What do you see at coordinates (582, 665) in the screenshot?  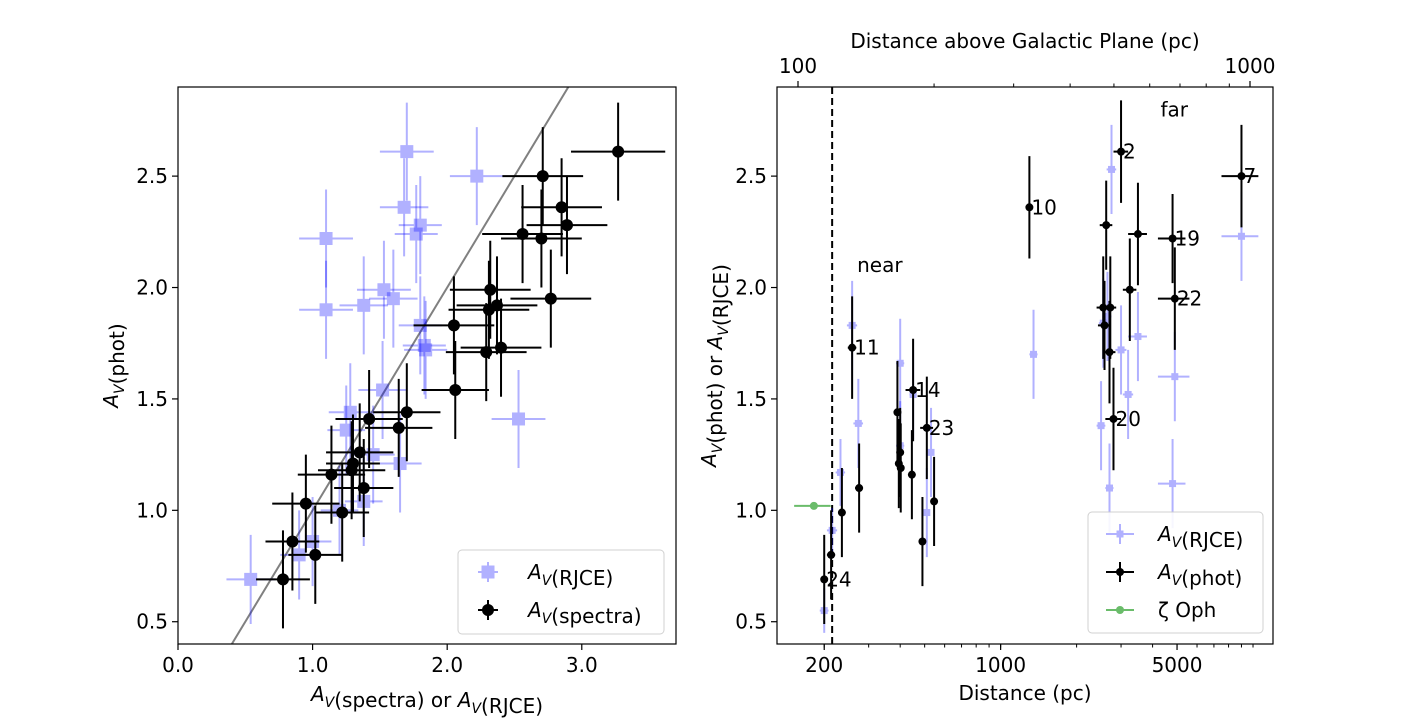 I see `left-xtick-label-3: 3.0` at bounding box center [582, 665].